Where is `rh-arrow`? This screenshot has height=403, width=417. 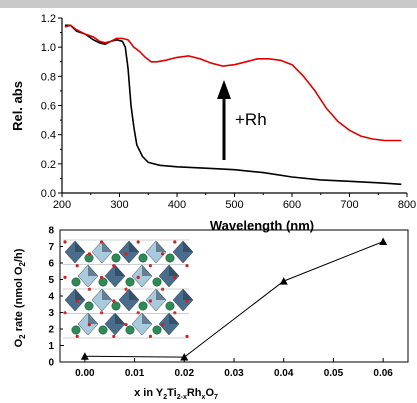 rh-arrow is located at coordinates (224, 120).